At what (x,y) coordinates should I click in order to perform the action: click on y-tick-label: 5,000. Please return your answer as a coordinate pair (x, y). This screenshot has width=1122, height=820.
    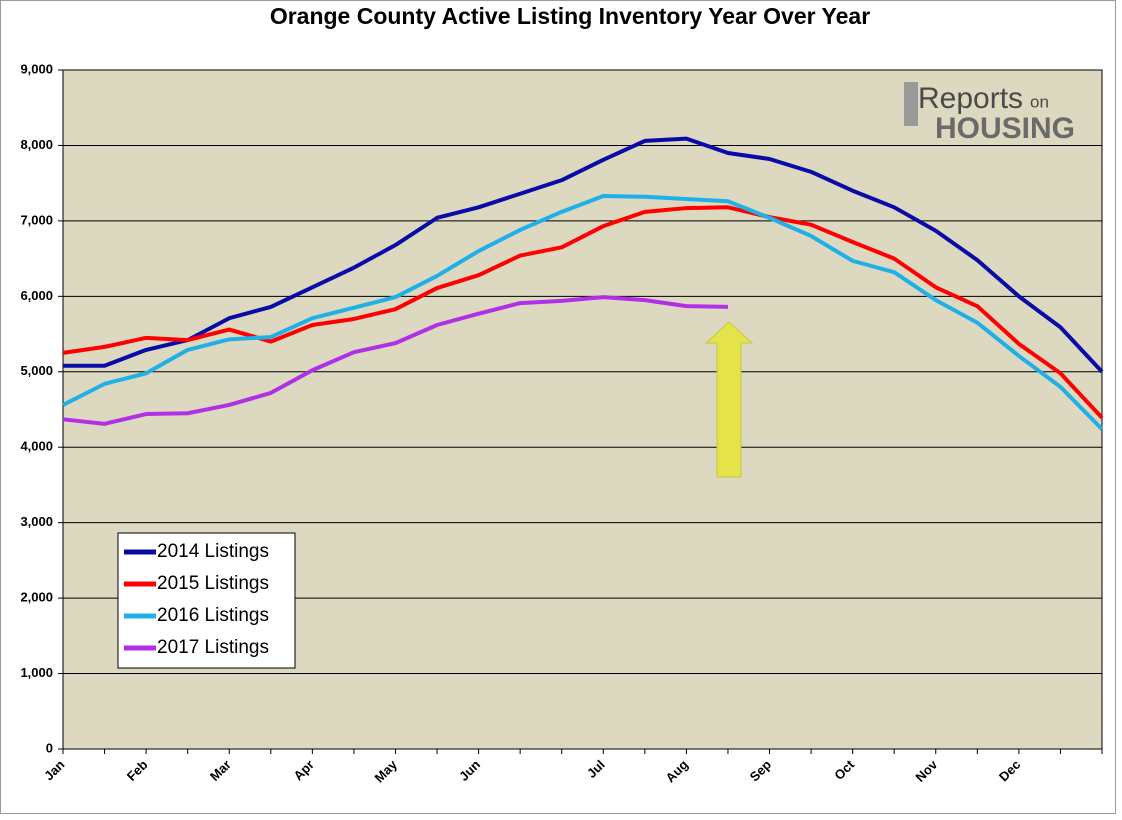
    Looking at the image, I should click on (36, 370).